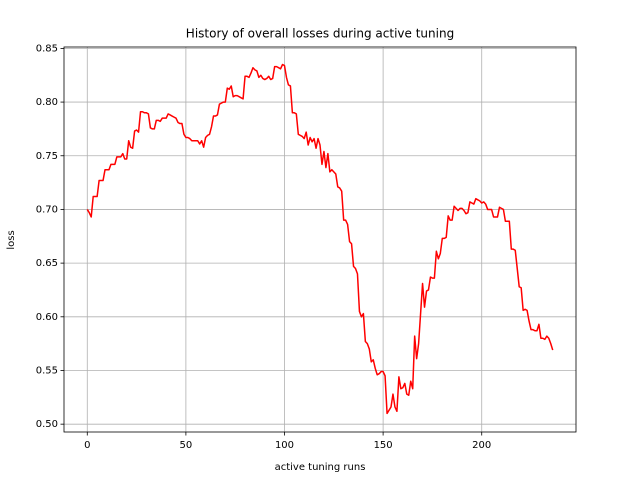 Image resolution: width=640 pixels, height=480 pixels. Describe the element at coordinates (186, 445) in the screenshot. I see `x-tick-label: 50` at that location.